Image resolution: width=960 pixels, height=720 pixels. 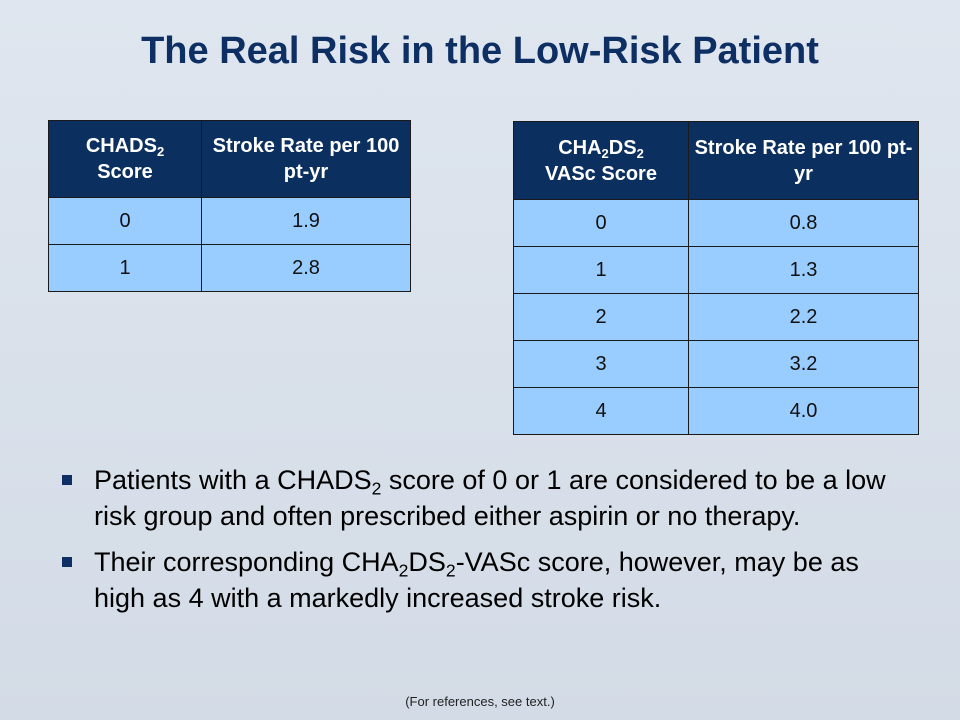 I want to click on rate-cell: 0.8, so click(x=803, y=223).